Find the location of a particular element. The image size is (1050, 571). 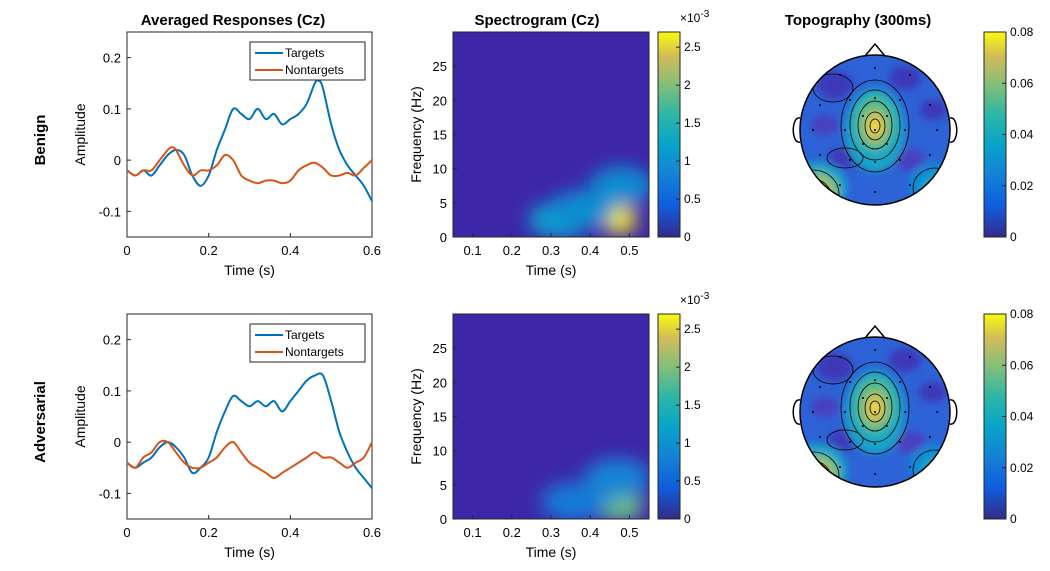

nose-icon is located at coordinates (875, 49).